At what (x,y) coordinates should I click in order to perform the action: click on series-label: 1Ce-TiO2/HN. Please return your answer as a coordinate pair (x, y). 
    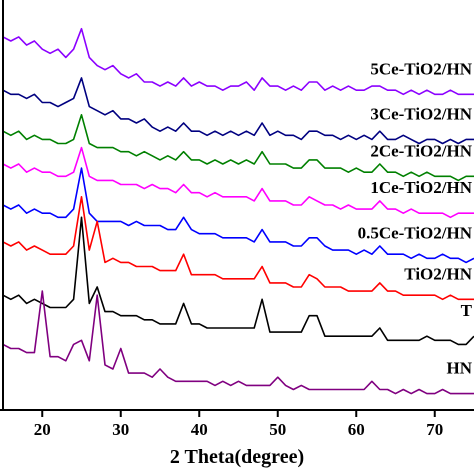
    Looking at the image, I should click on (421, 187).